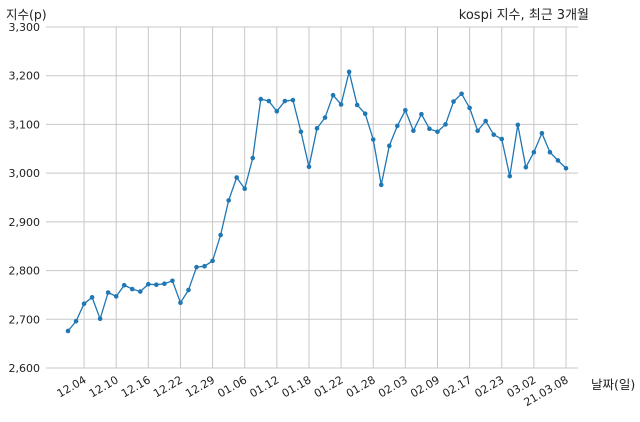 This screenshot has width=640, height=422. What do you see at coordinates (25, 173) in the screenshot?
I see `y-tick-label: 3,000` at bounding box center [25, 173].